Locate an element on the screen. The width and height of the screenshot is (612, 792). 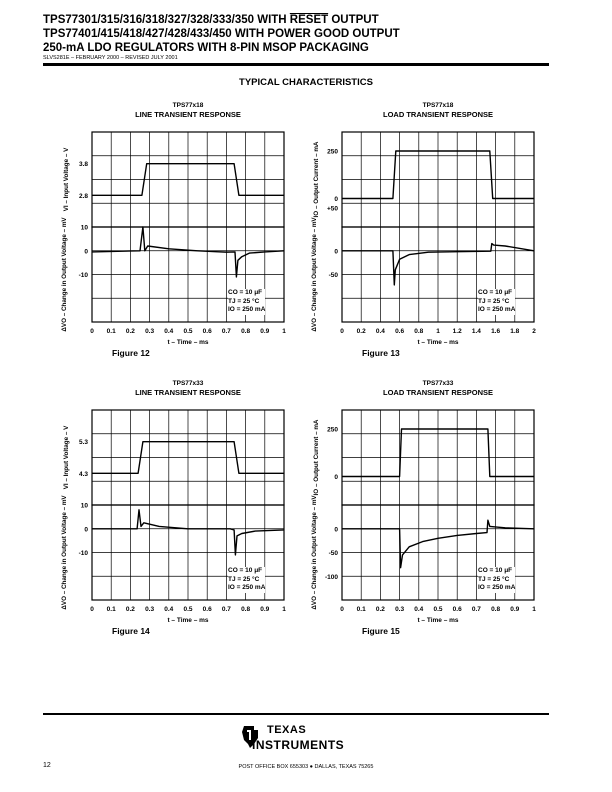
x-tick-label: 1.2 is located at coordinates (457, 331).